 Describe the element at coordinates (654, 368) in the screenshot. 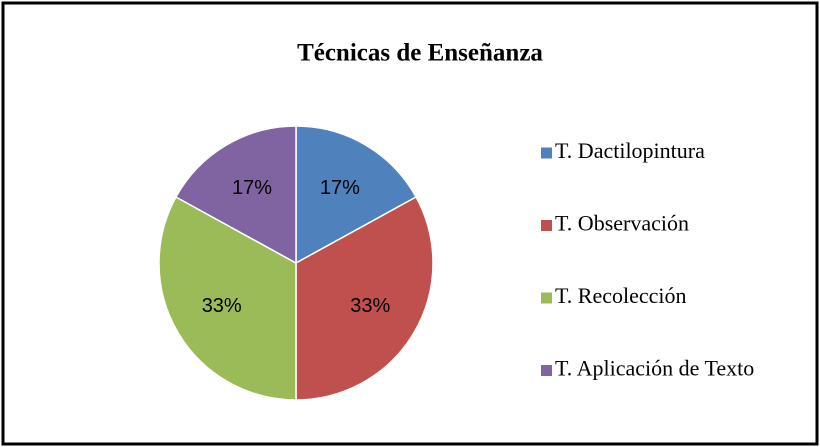

I see `legend-label: T. Aplicación de Texto` at that location.